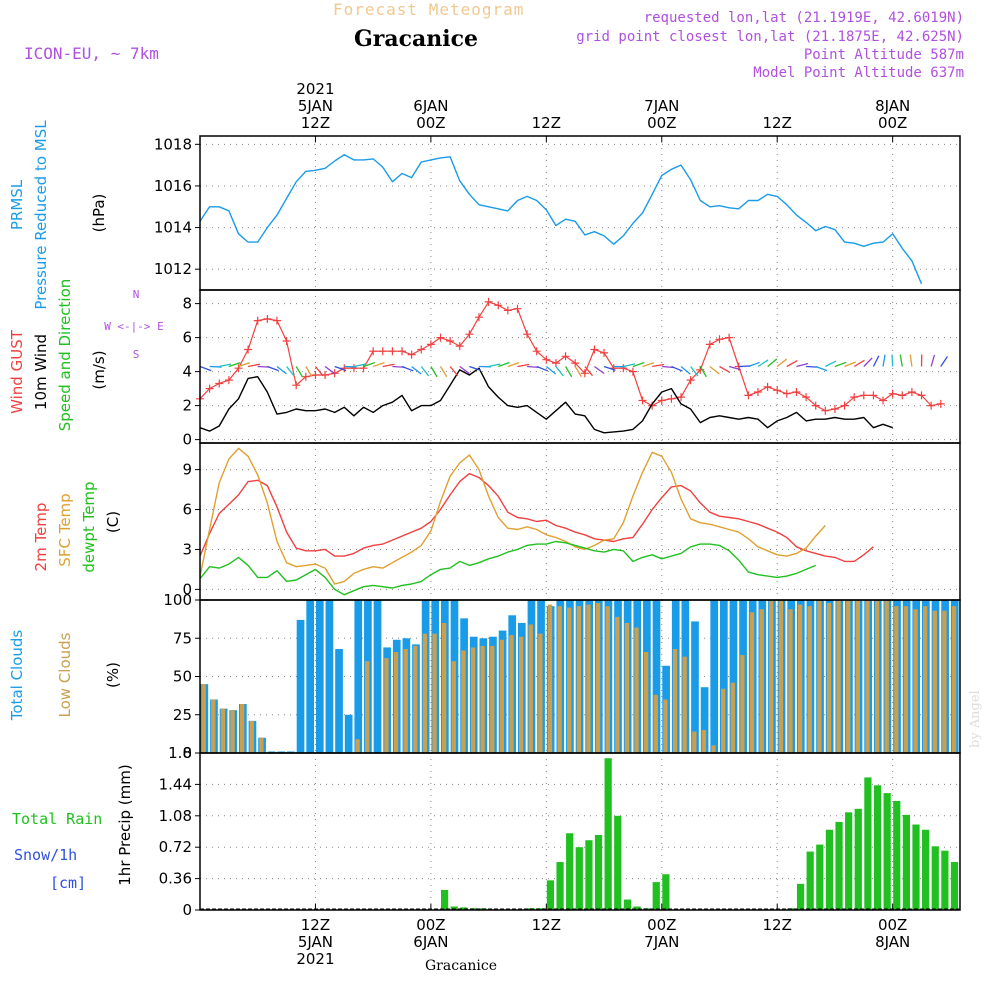 This screenshot has height=1000, width=1000. Describe the element at coordinates (65, 674) in the screenshot. I see `cloud-low-label: Low Clouds` at that location.